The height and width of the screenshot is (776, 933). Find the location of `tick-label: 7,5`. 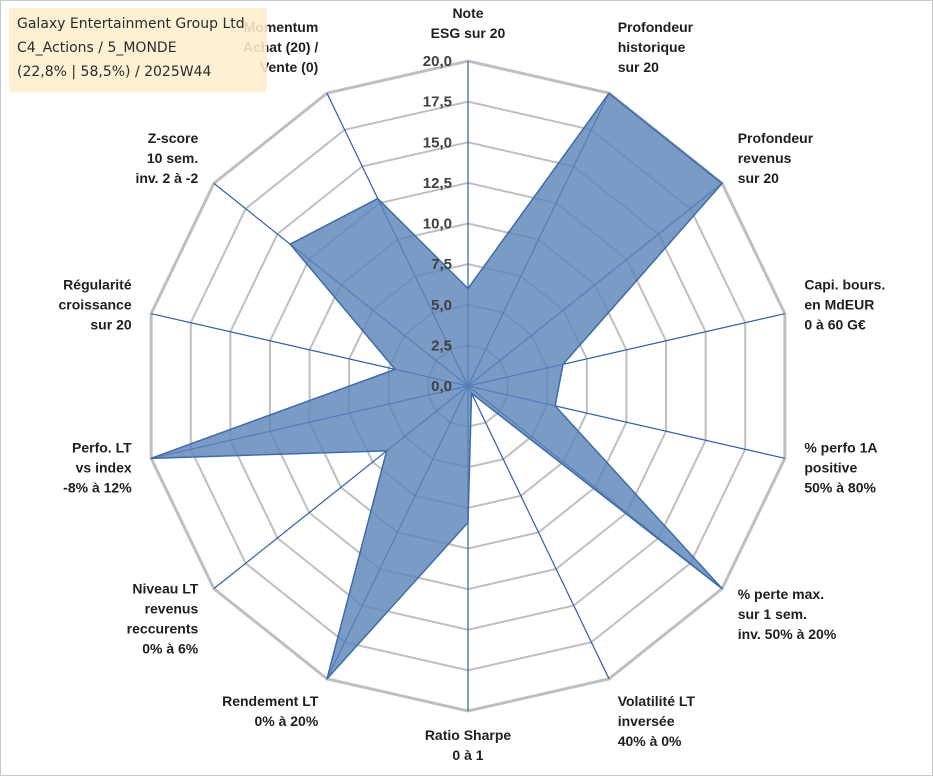

tick-label: 7,5 is located at coordinates (441, 264).